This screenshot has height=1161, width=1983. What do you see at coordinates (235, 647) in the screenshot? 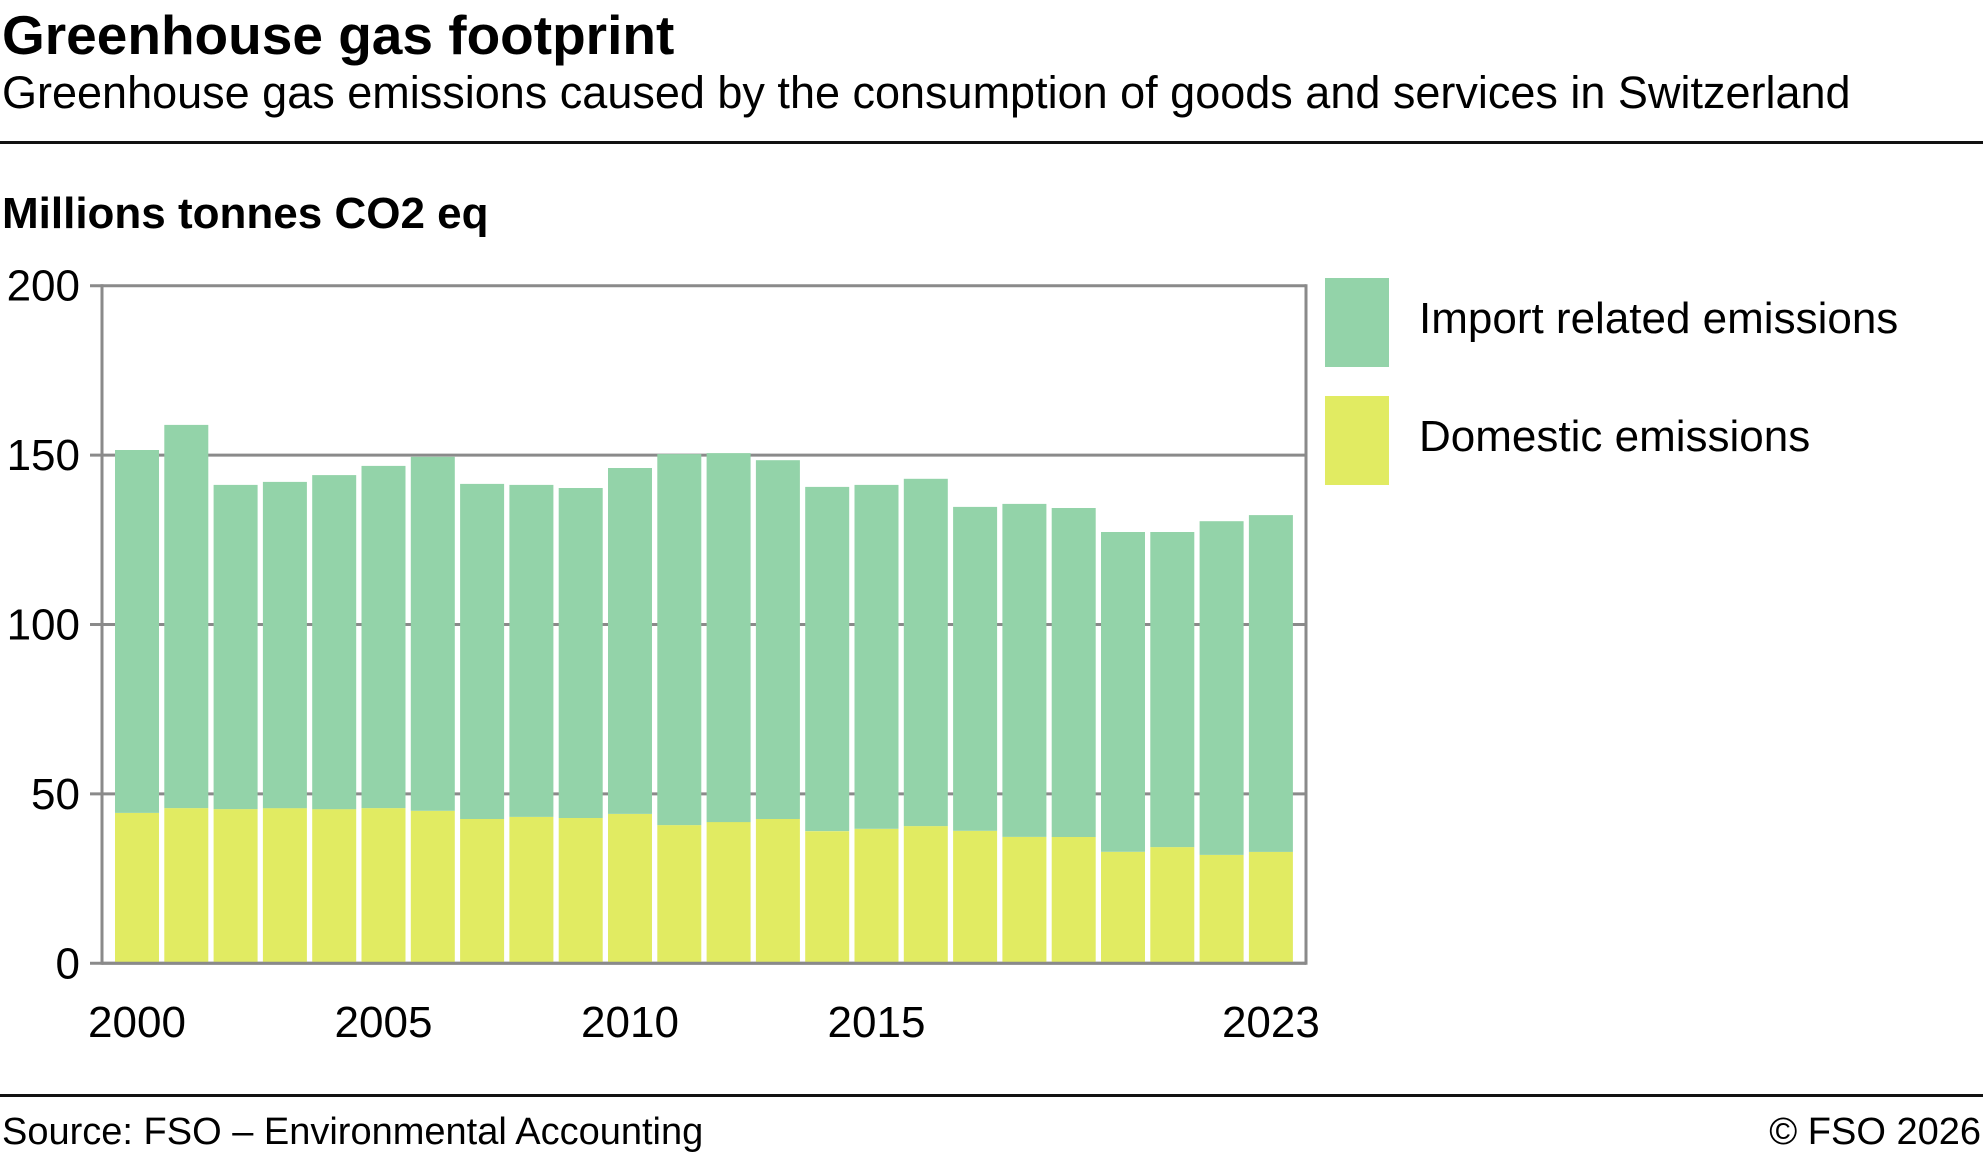
I see `bar-import-2002` at bounding box center [235, 647].